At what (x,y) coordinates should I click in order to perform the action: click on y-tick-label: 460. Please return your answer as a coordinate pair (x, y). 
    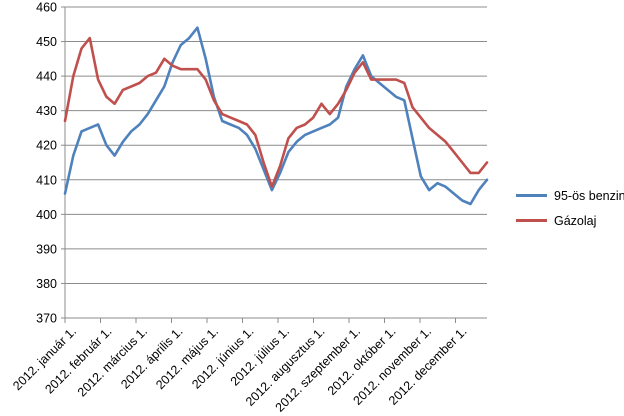
    Looking at the image, I should click on (46, 8).